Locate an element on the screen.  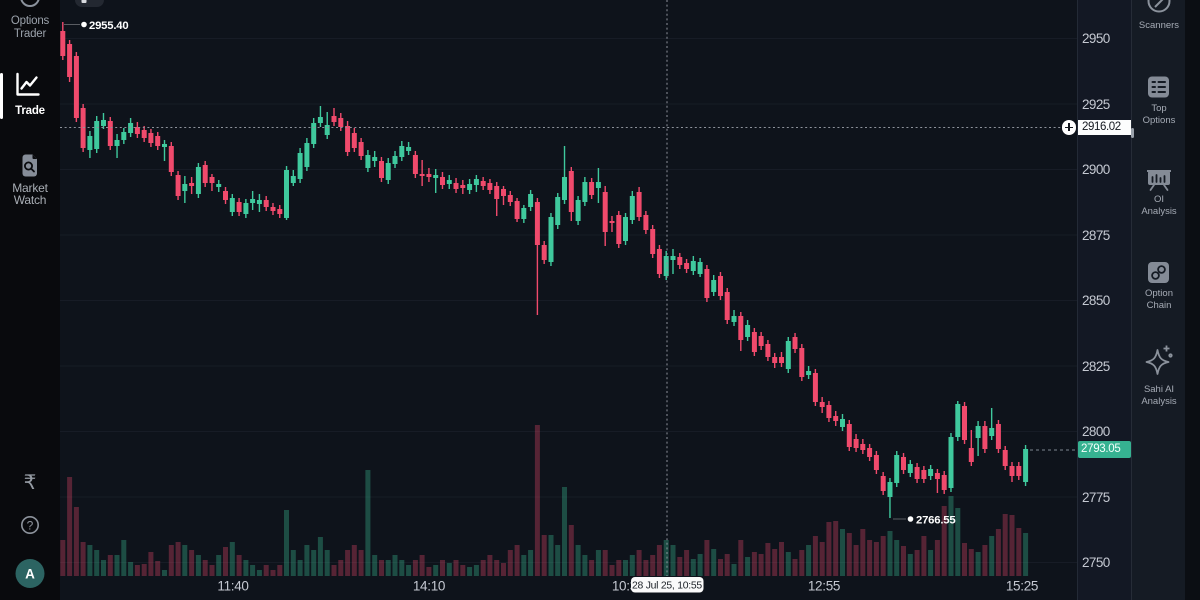
svg-text: 11:40 is located at coordinates (232, 586).